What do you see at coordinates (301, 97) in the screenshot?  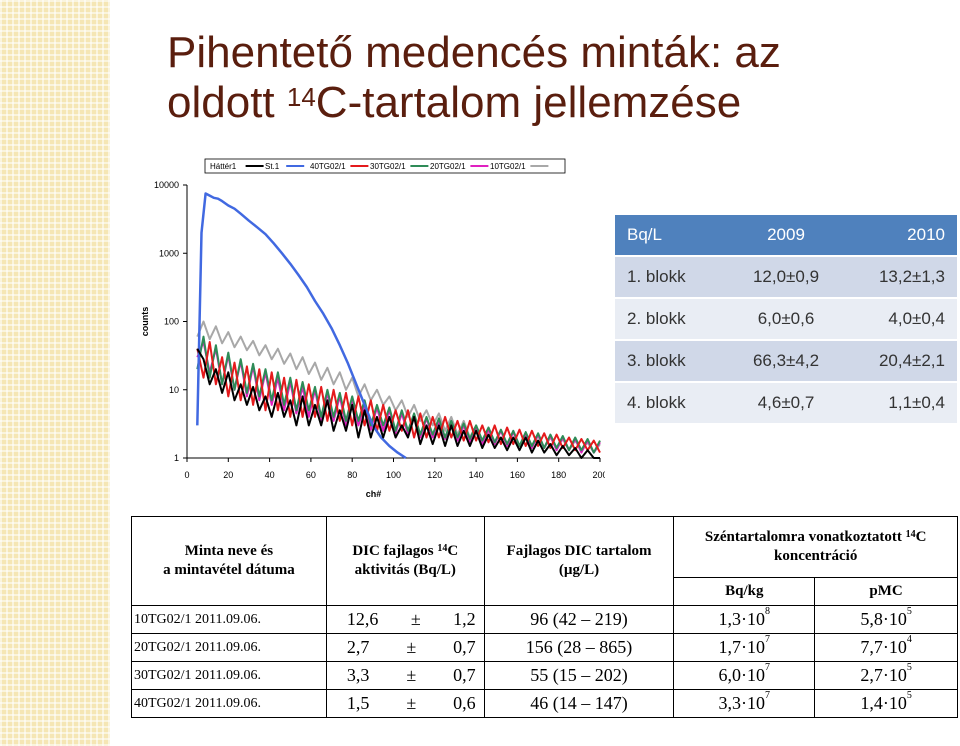 I see `title-superscript: 14` at bounding box center [301, 97].